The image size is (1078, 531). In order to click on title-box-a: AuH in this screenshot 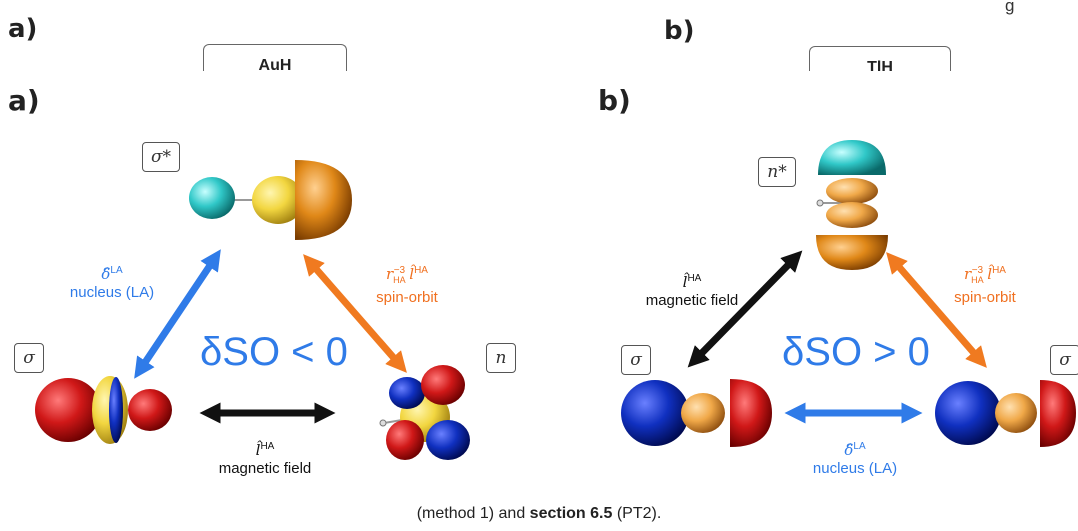, I will do `click(275, 57)`.